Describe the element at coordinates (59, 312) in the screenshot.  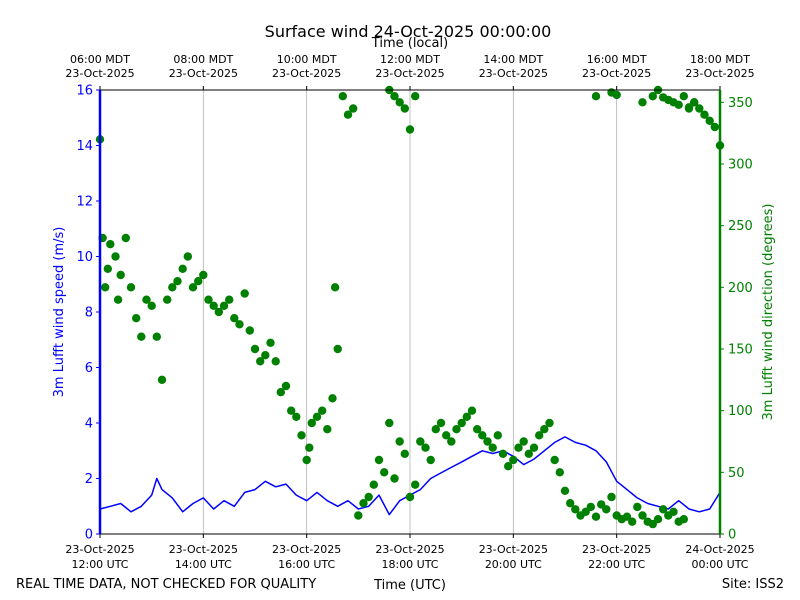
I see `y-axis-left-label: 3m Lufft wind speed (m/s)` at that location.